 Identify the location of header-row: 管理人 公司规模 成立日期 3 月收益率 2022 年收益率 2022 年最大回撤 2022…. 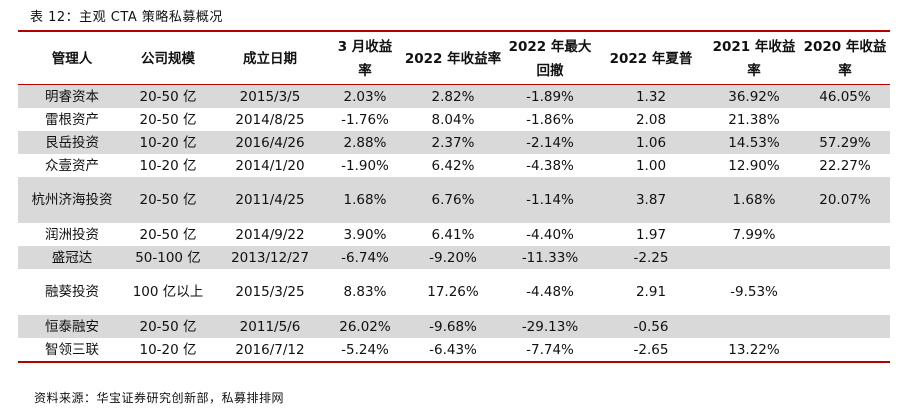
(454, 59).